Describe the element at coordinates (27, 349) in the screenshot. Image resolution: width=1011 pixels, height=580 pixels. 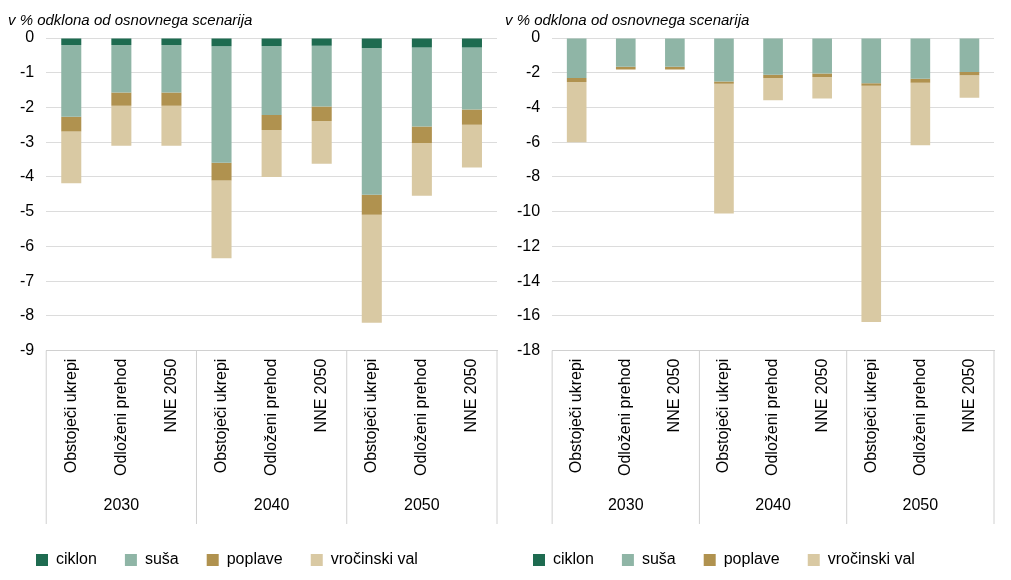
I see `y-tick-label: -9` at that location.